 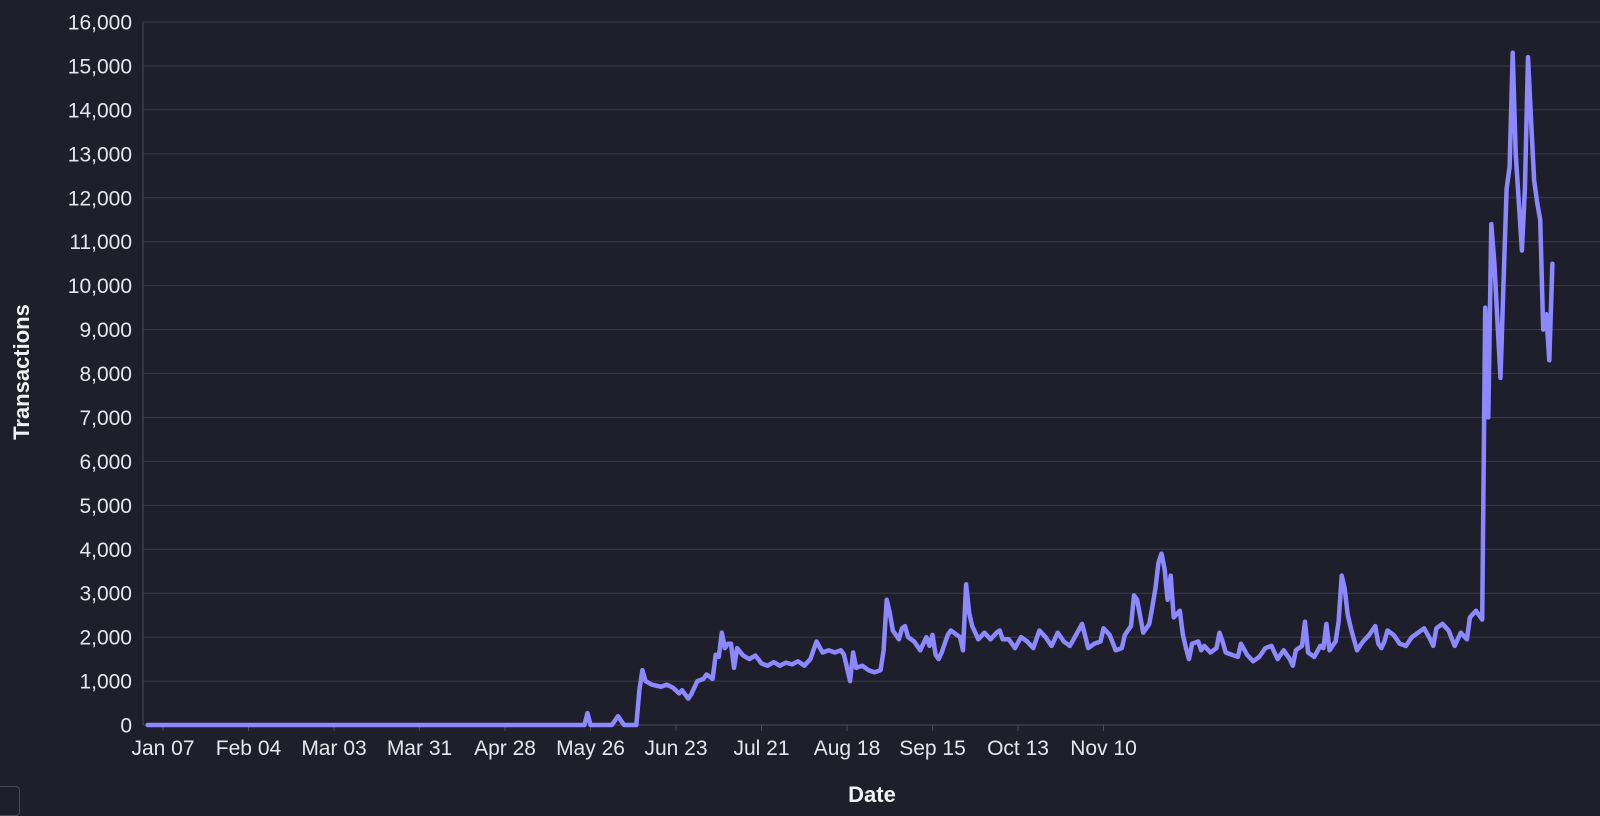 I want to click on y-tick-label: 14,000, so click(x=100, y=110).